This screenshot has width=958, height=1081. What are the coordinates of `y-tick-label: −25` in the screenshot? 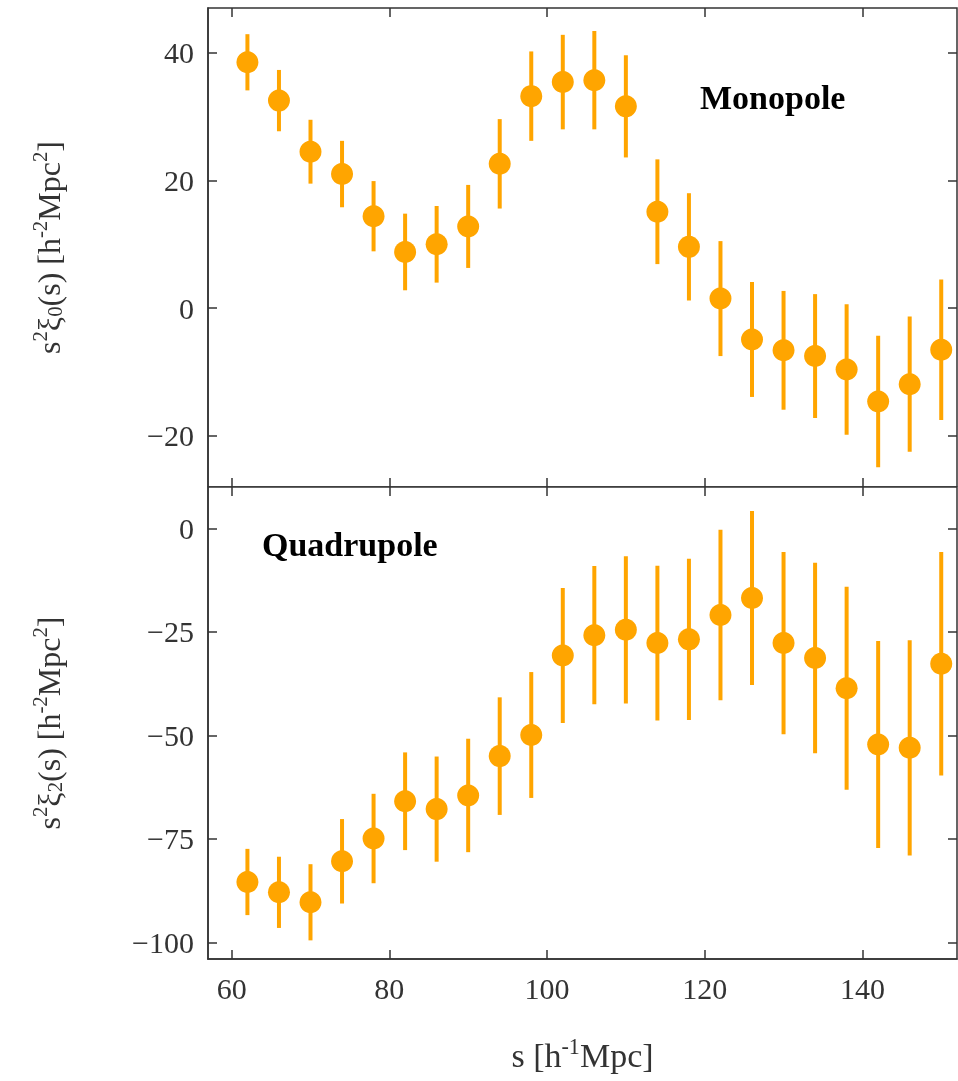 It's located at (170, 632).